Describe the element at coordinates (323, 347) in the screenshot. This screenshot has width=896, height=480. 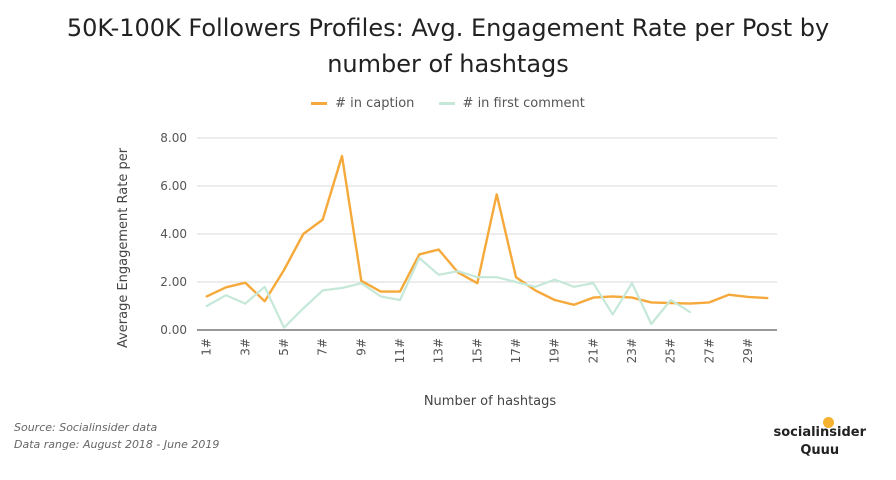
I see `x-tick-label: 7#` at that location.